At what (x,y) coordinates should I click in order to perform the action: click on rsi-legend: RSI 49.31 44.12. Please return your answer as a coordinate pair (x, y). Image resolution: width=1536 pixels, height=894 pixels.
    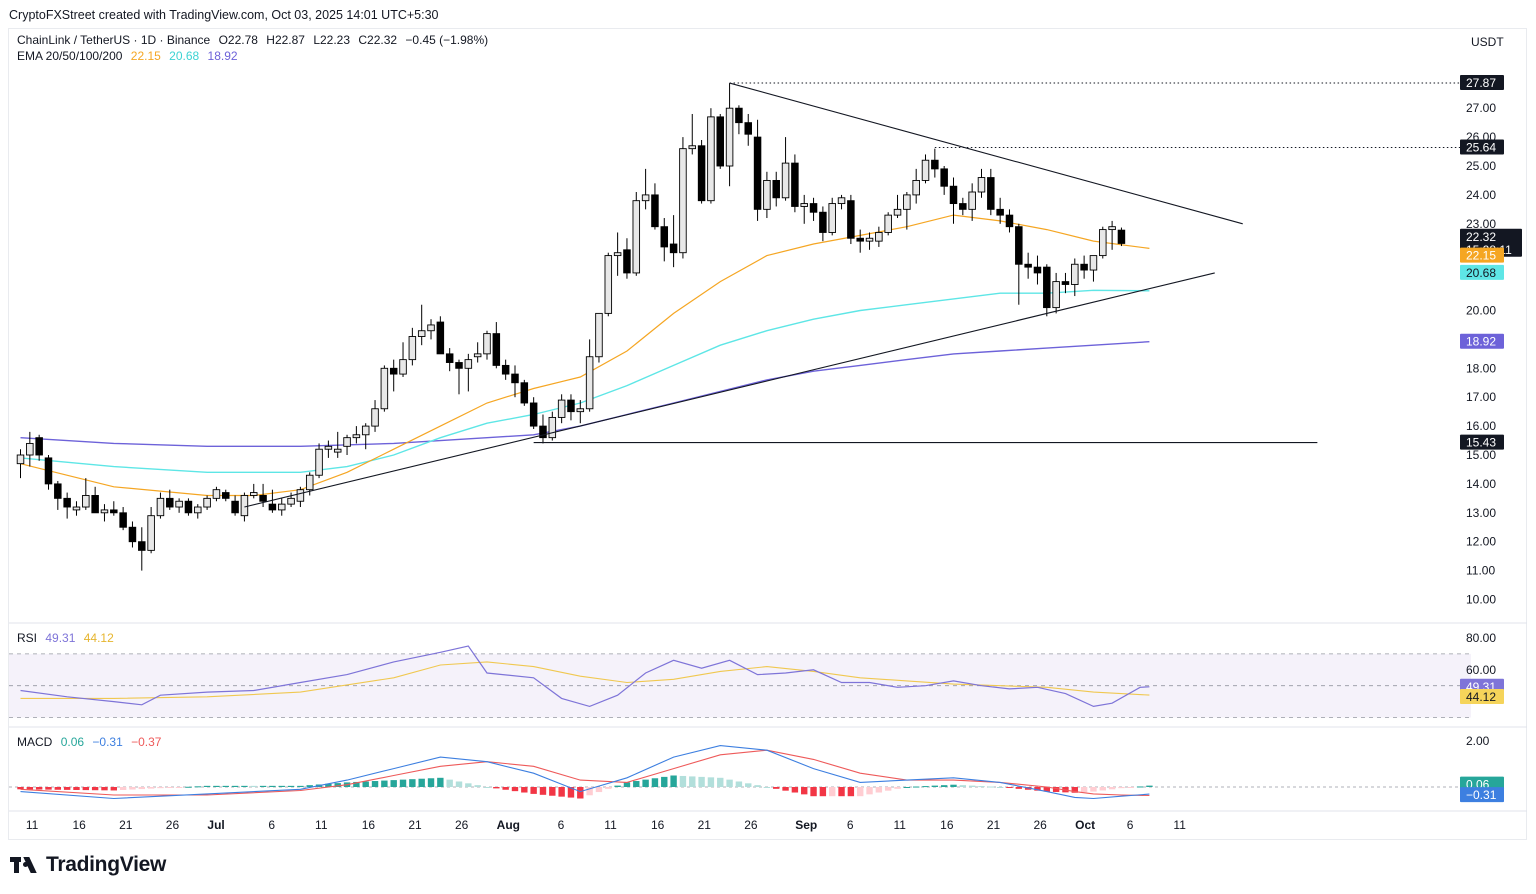
    Looking at the image, I should click on (68, 638).